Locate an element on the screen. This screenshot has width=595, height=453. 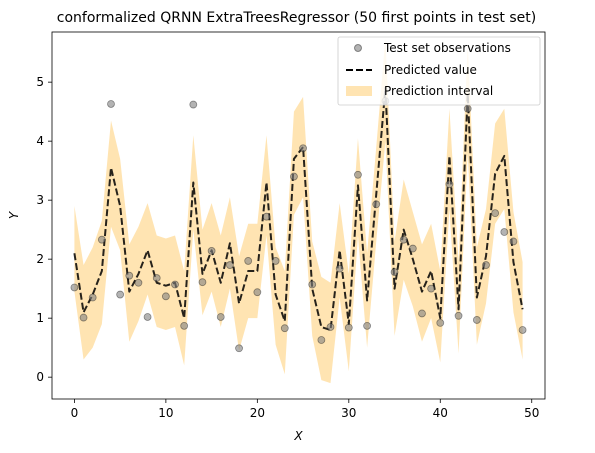
legend-box is located at coordinates (439, 71).